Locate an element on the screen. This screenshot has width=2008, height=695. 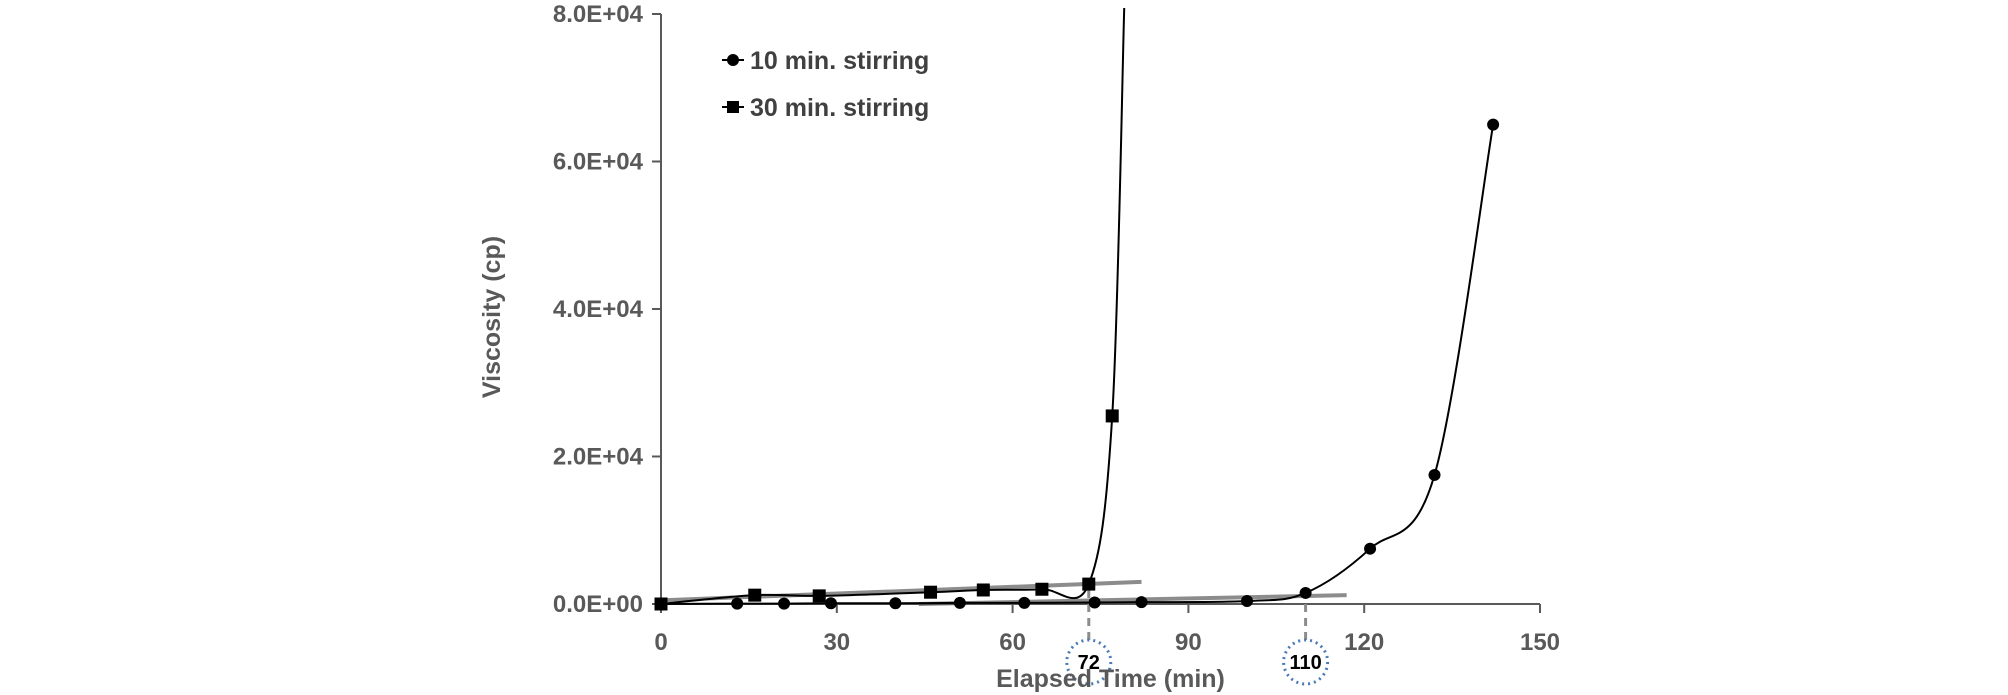
legend-item-30-min: 30 min. stirring is located at coordinates (825, 108).